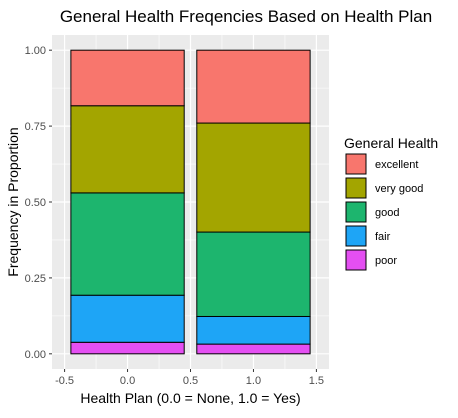 This screenshot has width=458, height=418. I want to click on x-tick-label: 1.0, so click(253, 381).